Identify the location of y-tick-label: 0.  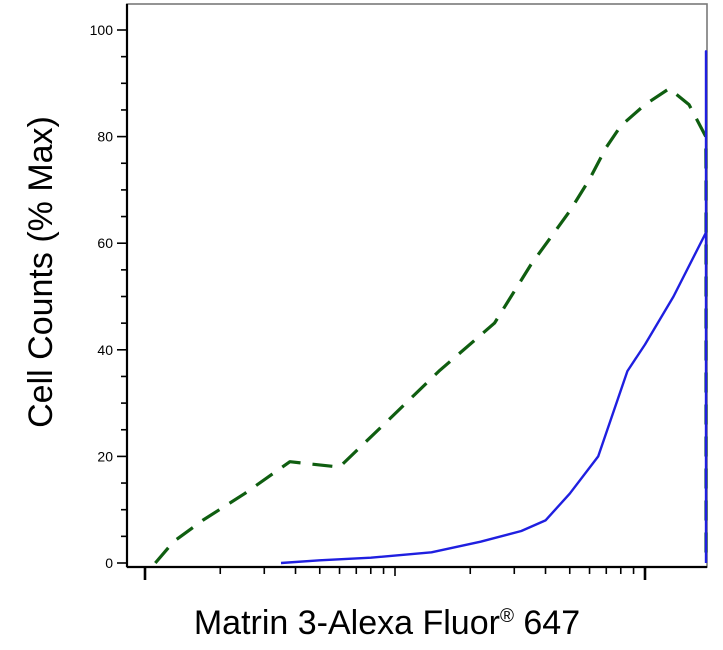
(109, 563).